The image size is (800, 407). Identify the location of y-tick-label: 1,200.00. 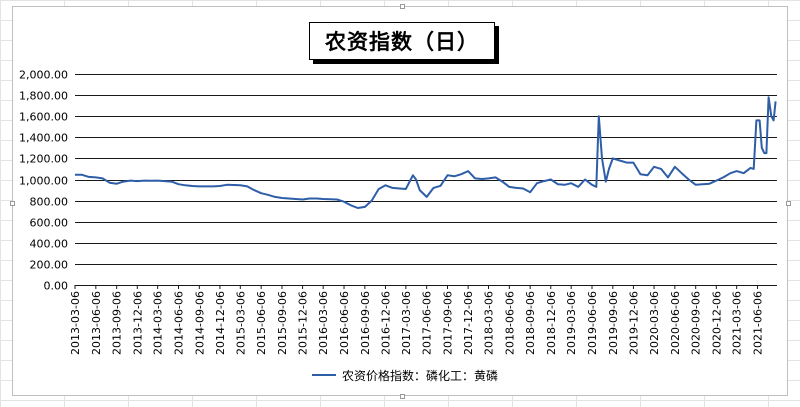
(43, 159).